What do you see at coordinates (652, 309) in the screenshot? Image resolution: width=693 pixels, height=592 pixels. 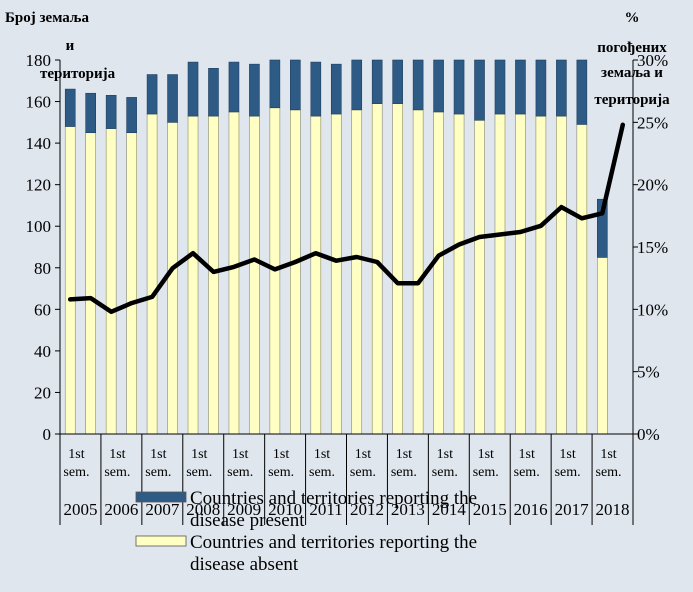 I see `y2-tick-label: 10%` at bounding box center [652, 309].